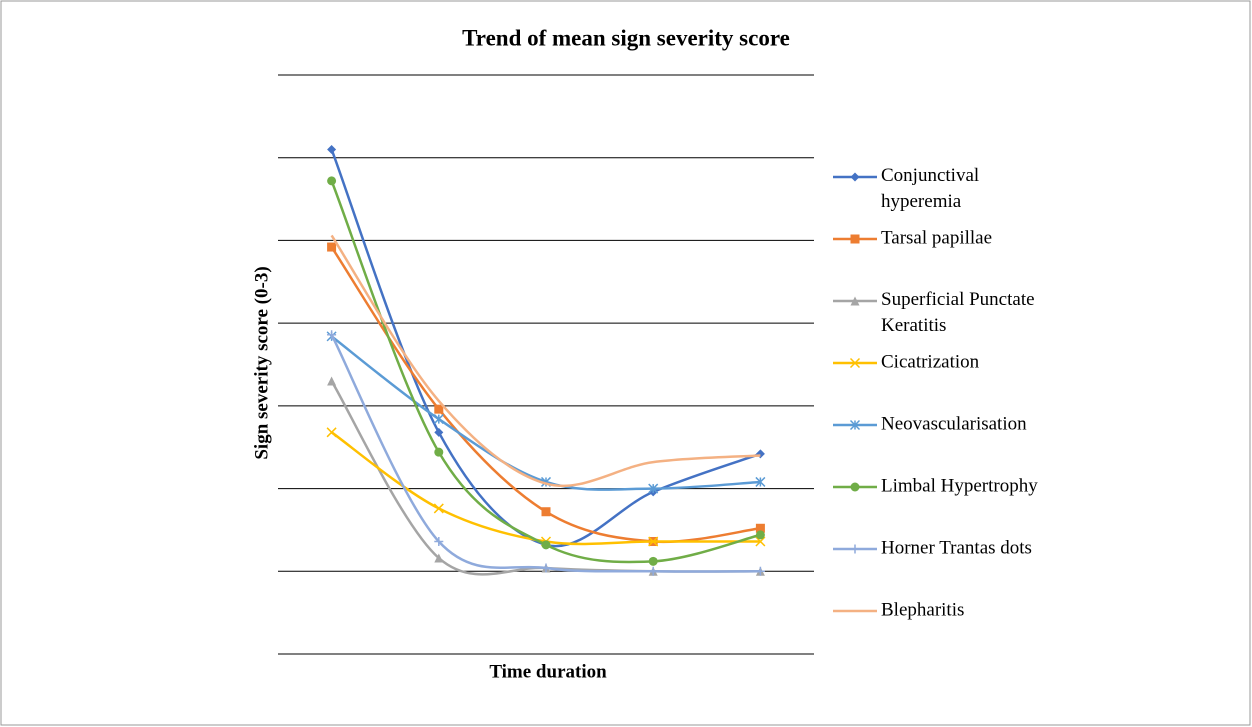 This screenshot has height=727, width=1252. Describe the element at coordinates (956, 547) in the screenshot. I see `legend-label: Horner Trantas dots` at that location.